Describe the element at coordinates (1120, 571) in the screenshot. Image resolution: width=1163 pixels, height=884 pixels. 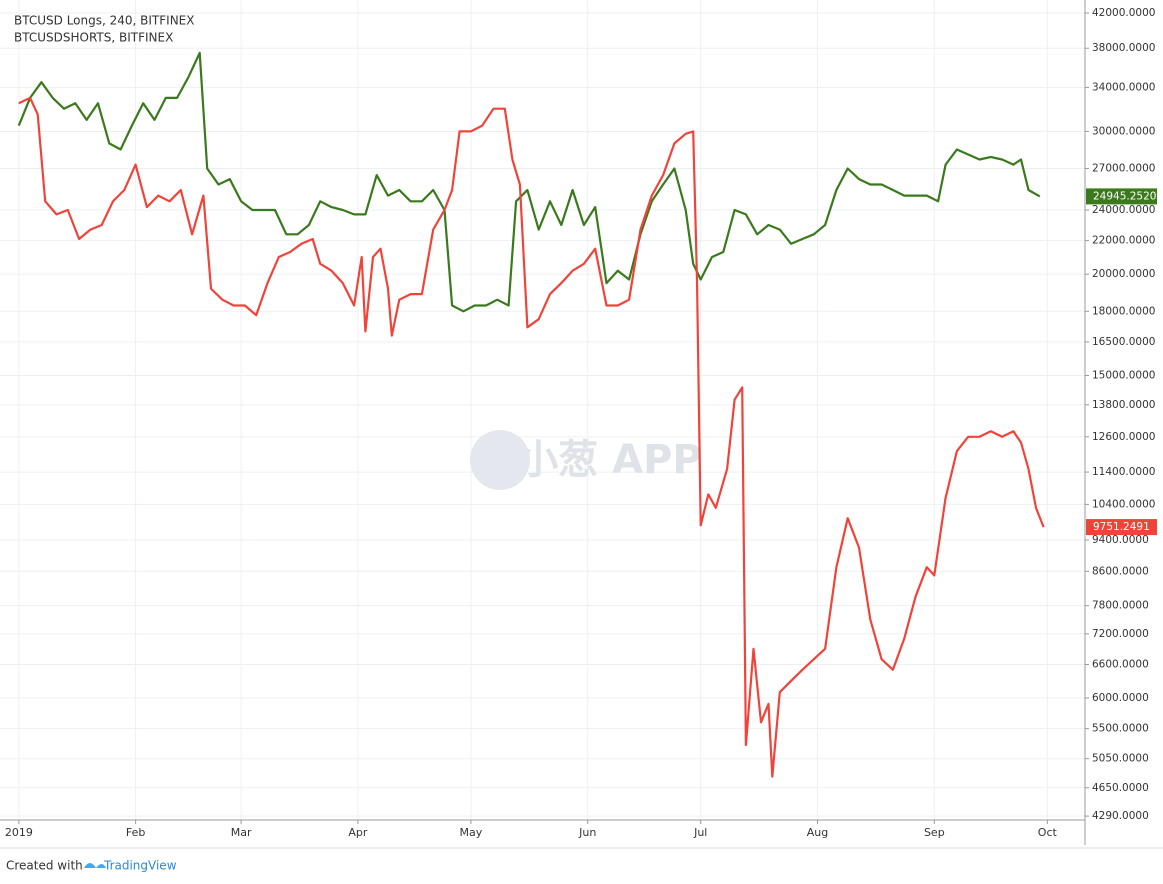
I see `y-tick-label: 8600.0000` at that location.